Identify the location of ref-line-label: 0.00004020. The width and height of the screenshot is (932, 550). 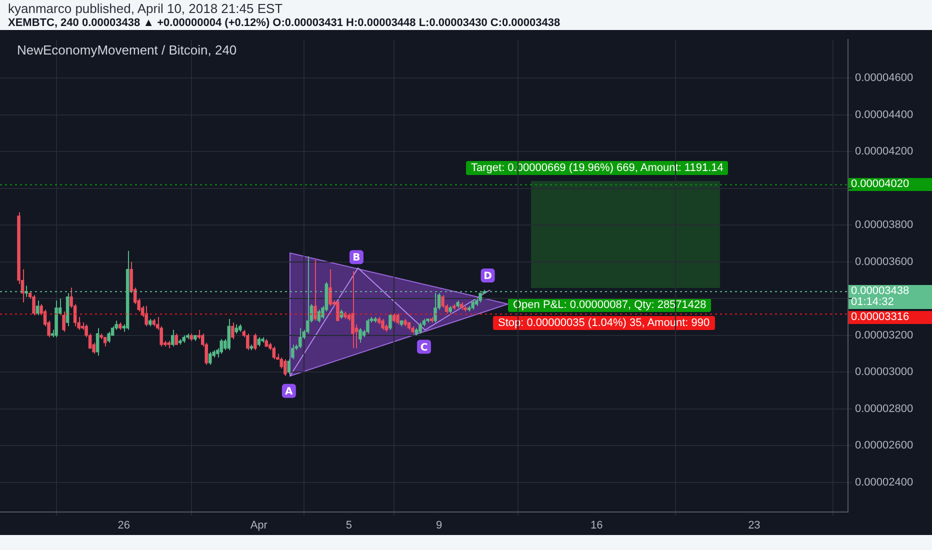
(890, 184).